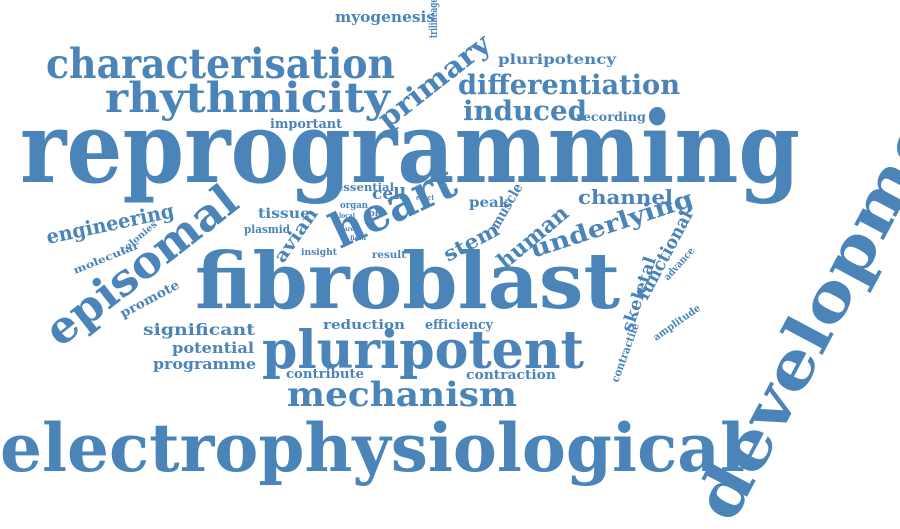  What do you see at coordinates (433, 19) in the screenshot?
I see `word-trilineage: trilineage` at bounding box center [433, 19].